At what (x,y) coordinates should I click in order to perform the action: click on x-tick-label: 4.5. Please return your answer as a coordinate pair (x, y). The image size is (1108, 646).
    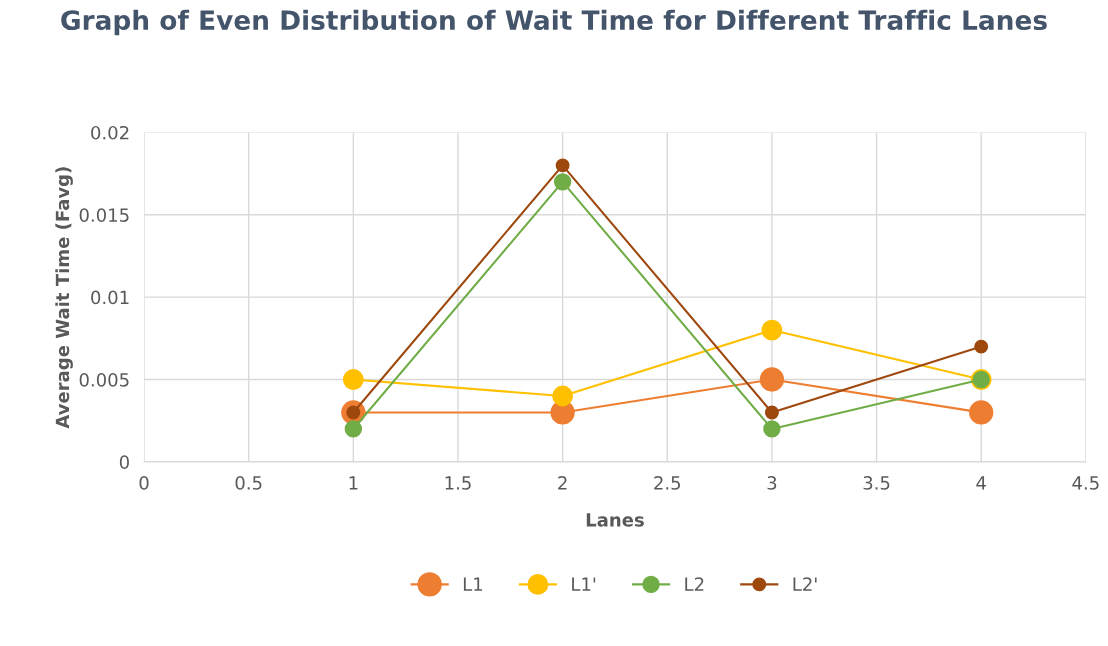
    Looking at the image, I should click on (1085, 483).